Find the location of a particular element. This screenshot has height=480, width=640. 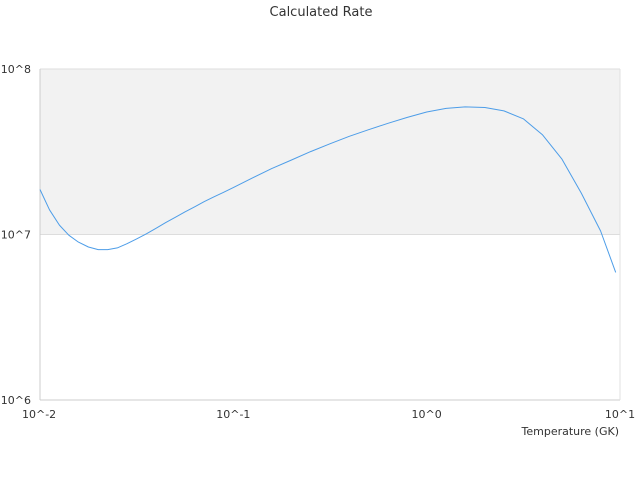

x-tick-label: 10^-1 is located at coordinates (233, 414).